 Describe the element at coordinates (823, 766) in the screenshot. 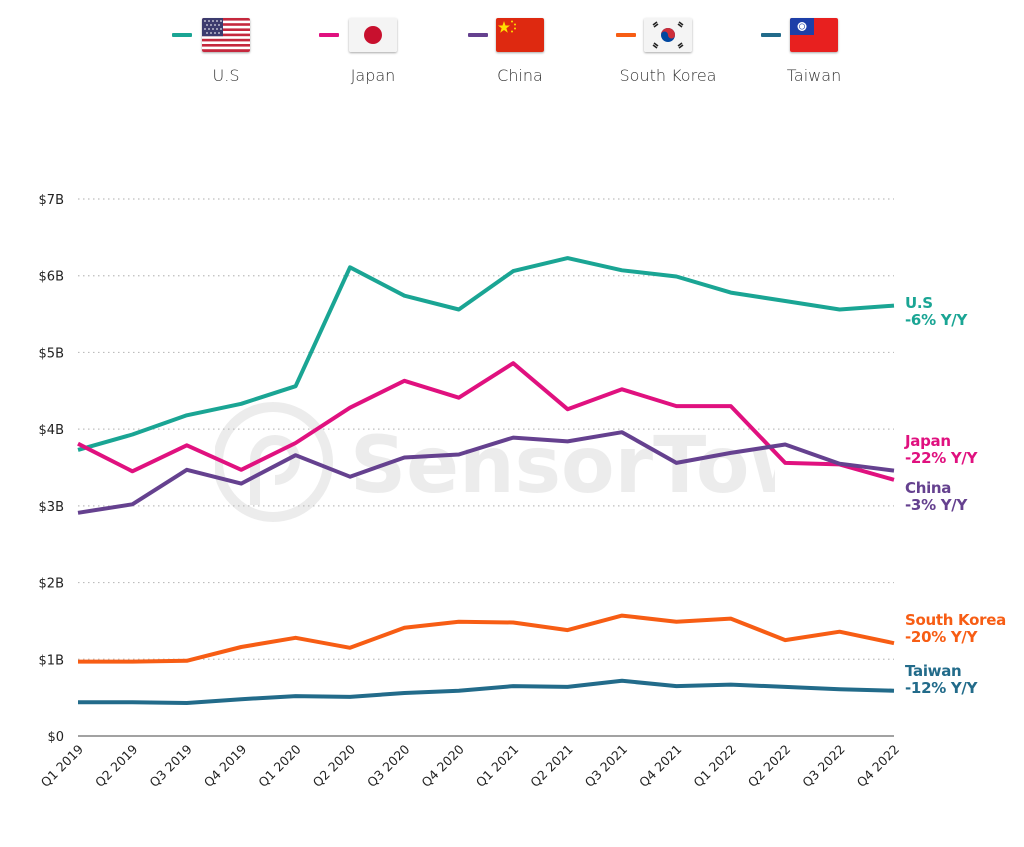

I see `x-tick-label: Q3 2022` at that location.